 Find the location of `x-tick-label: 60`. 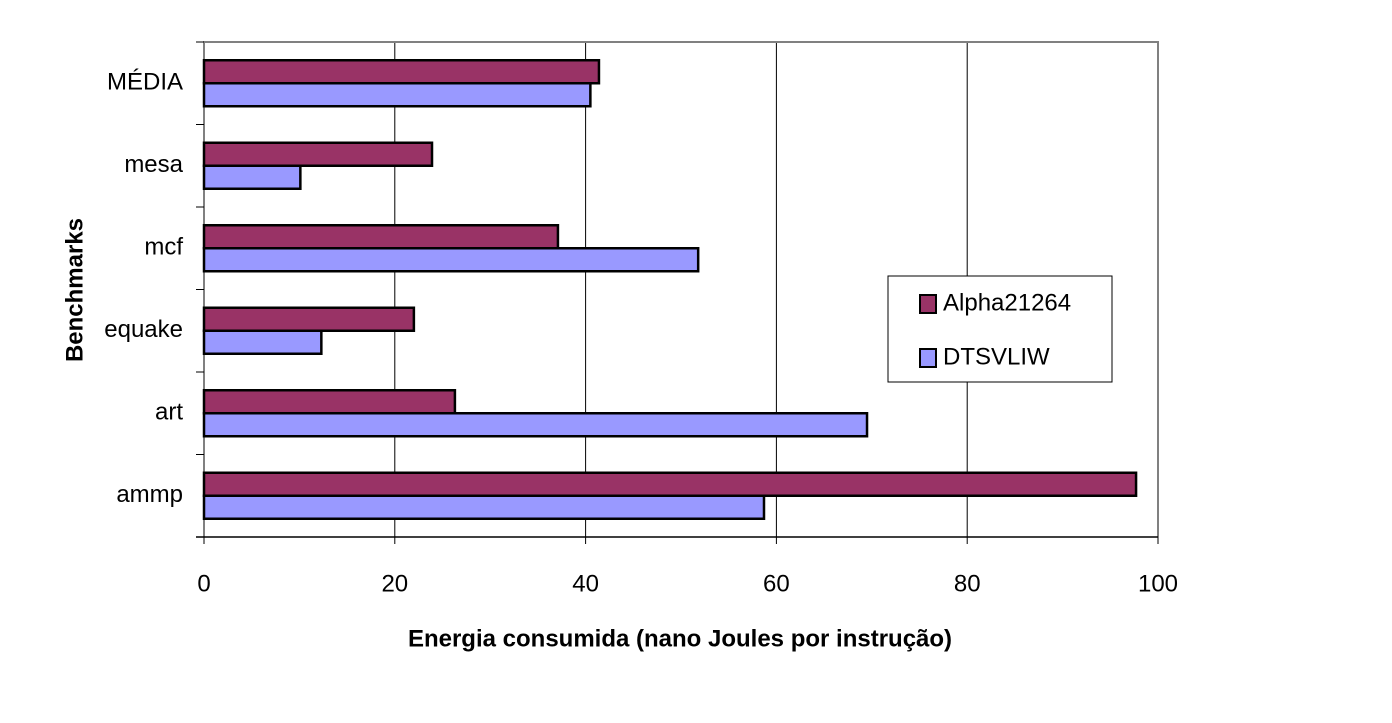

x-tick-label: 60 is located at coordinates (776, 583).